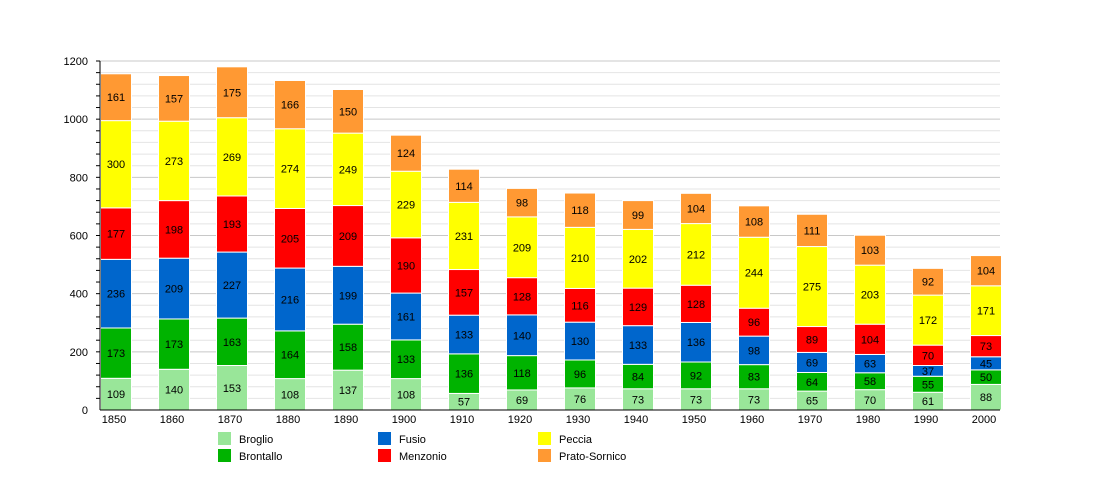 This screenshot has height=500, width=1100. What do you see at coordinates (870, 401) in the screenshot?
I see `data-label: 70` at bounding box center [870, 401].